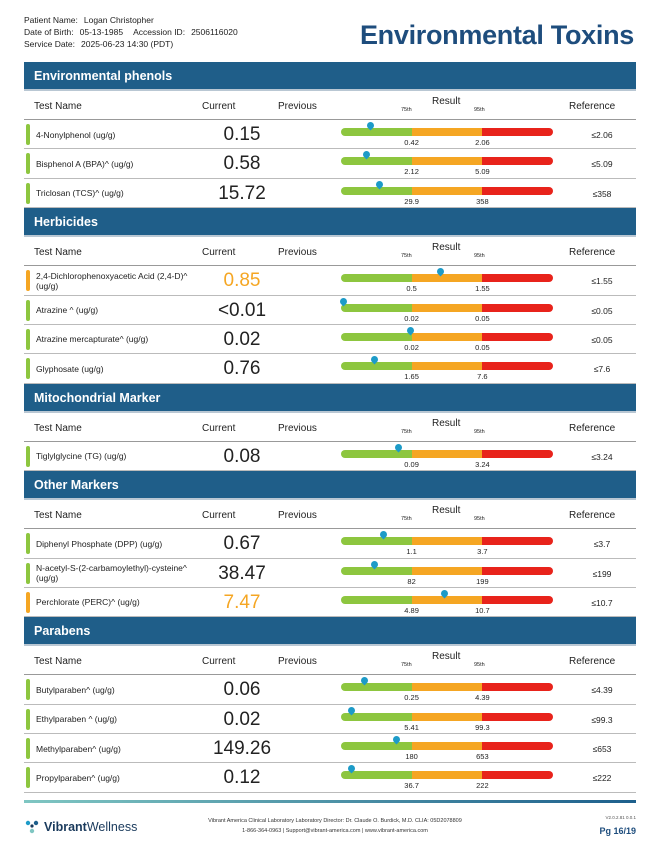 The height and width of the screenshot is (856, 660). I want to click on col-95th-label: 95th, so click(479, 110).